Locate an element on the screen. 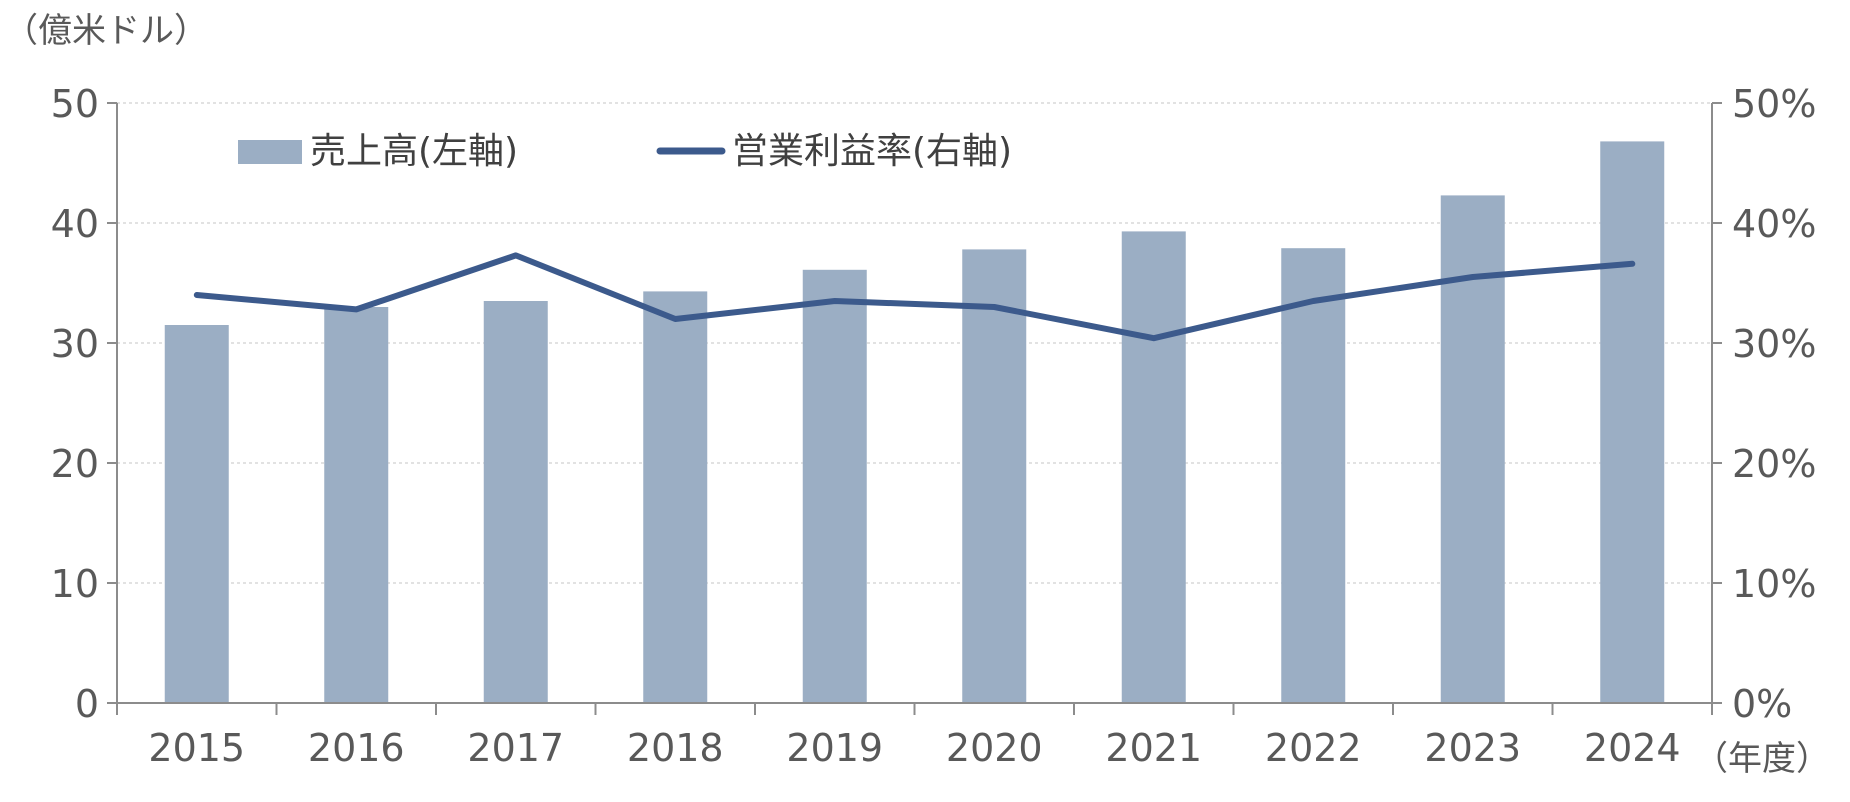  y-tick-label: 20 is located at coordinates (75, 464).